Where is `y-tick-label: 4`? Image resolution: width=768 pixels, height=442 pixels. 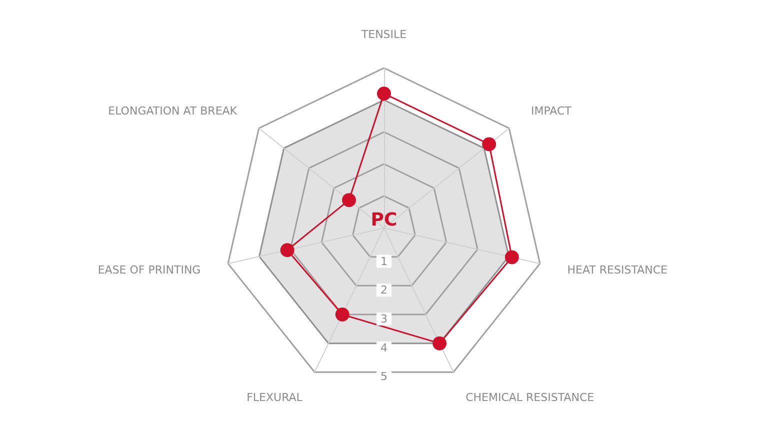
y-tick-label: 4 is located at coordinates (384, 347).